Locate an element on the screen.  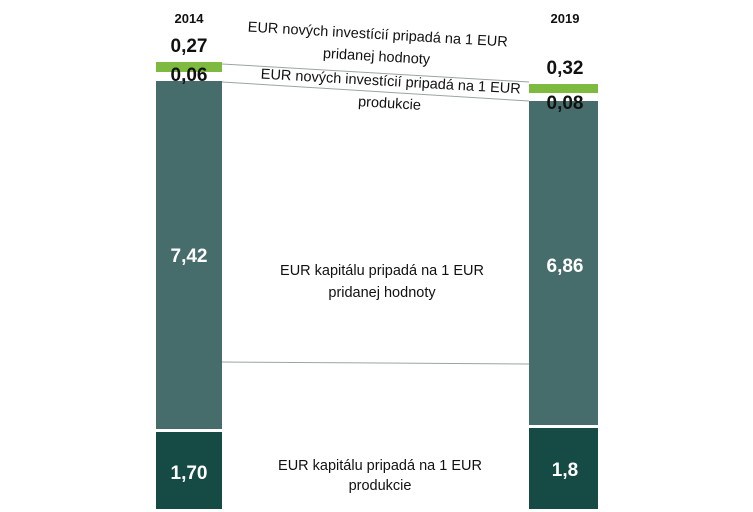
bar-2019-capital-value-added is located at coordinates (563, 263).